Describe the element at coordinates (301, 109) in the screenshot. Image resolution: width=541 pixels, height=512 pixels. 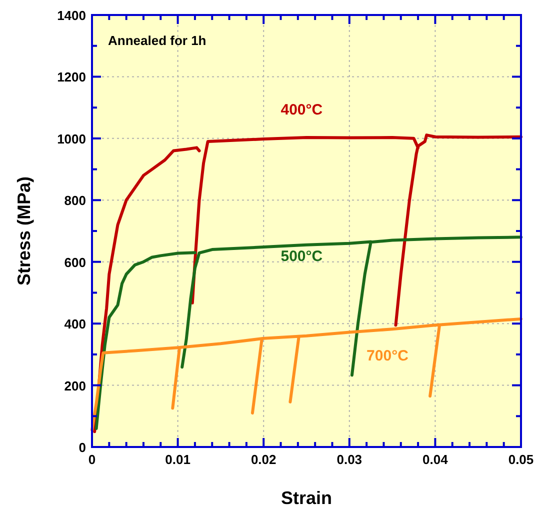
I see `series-label: 400°C` at that location.